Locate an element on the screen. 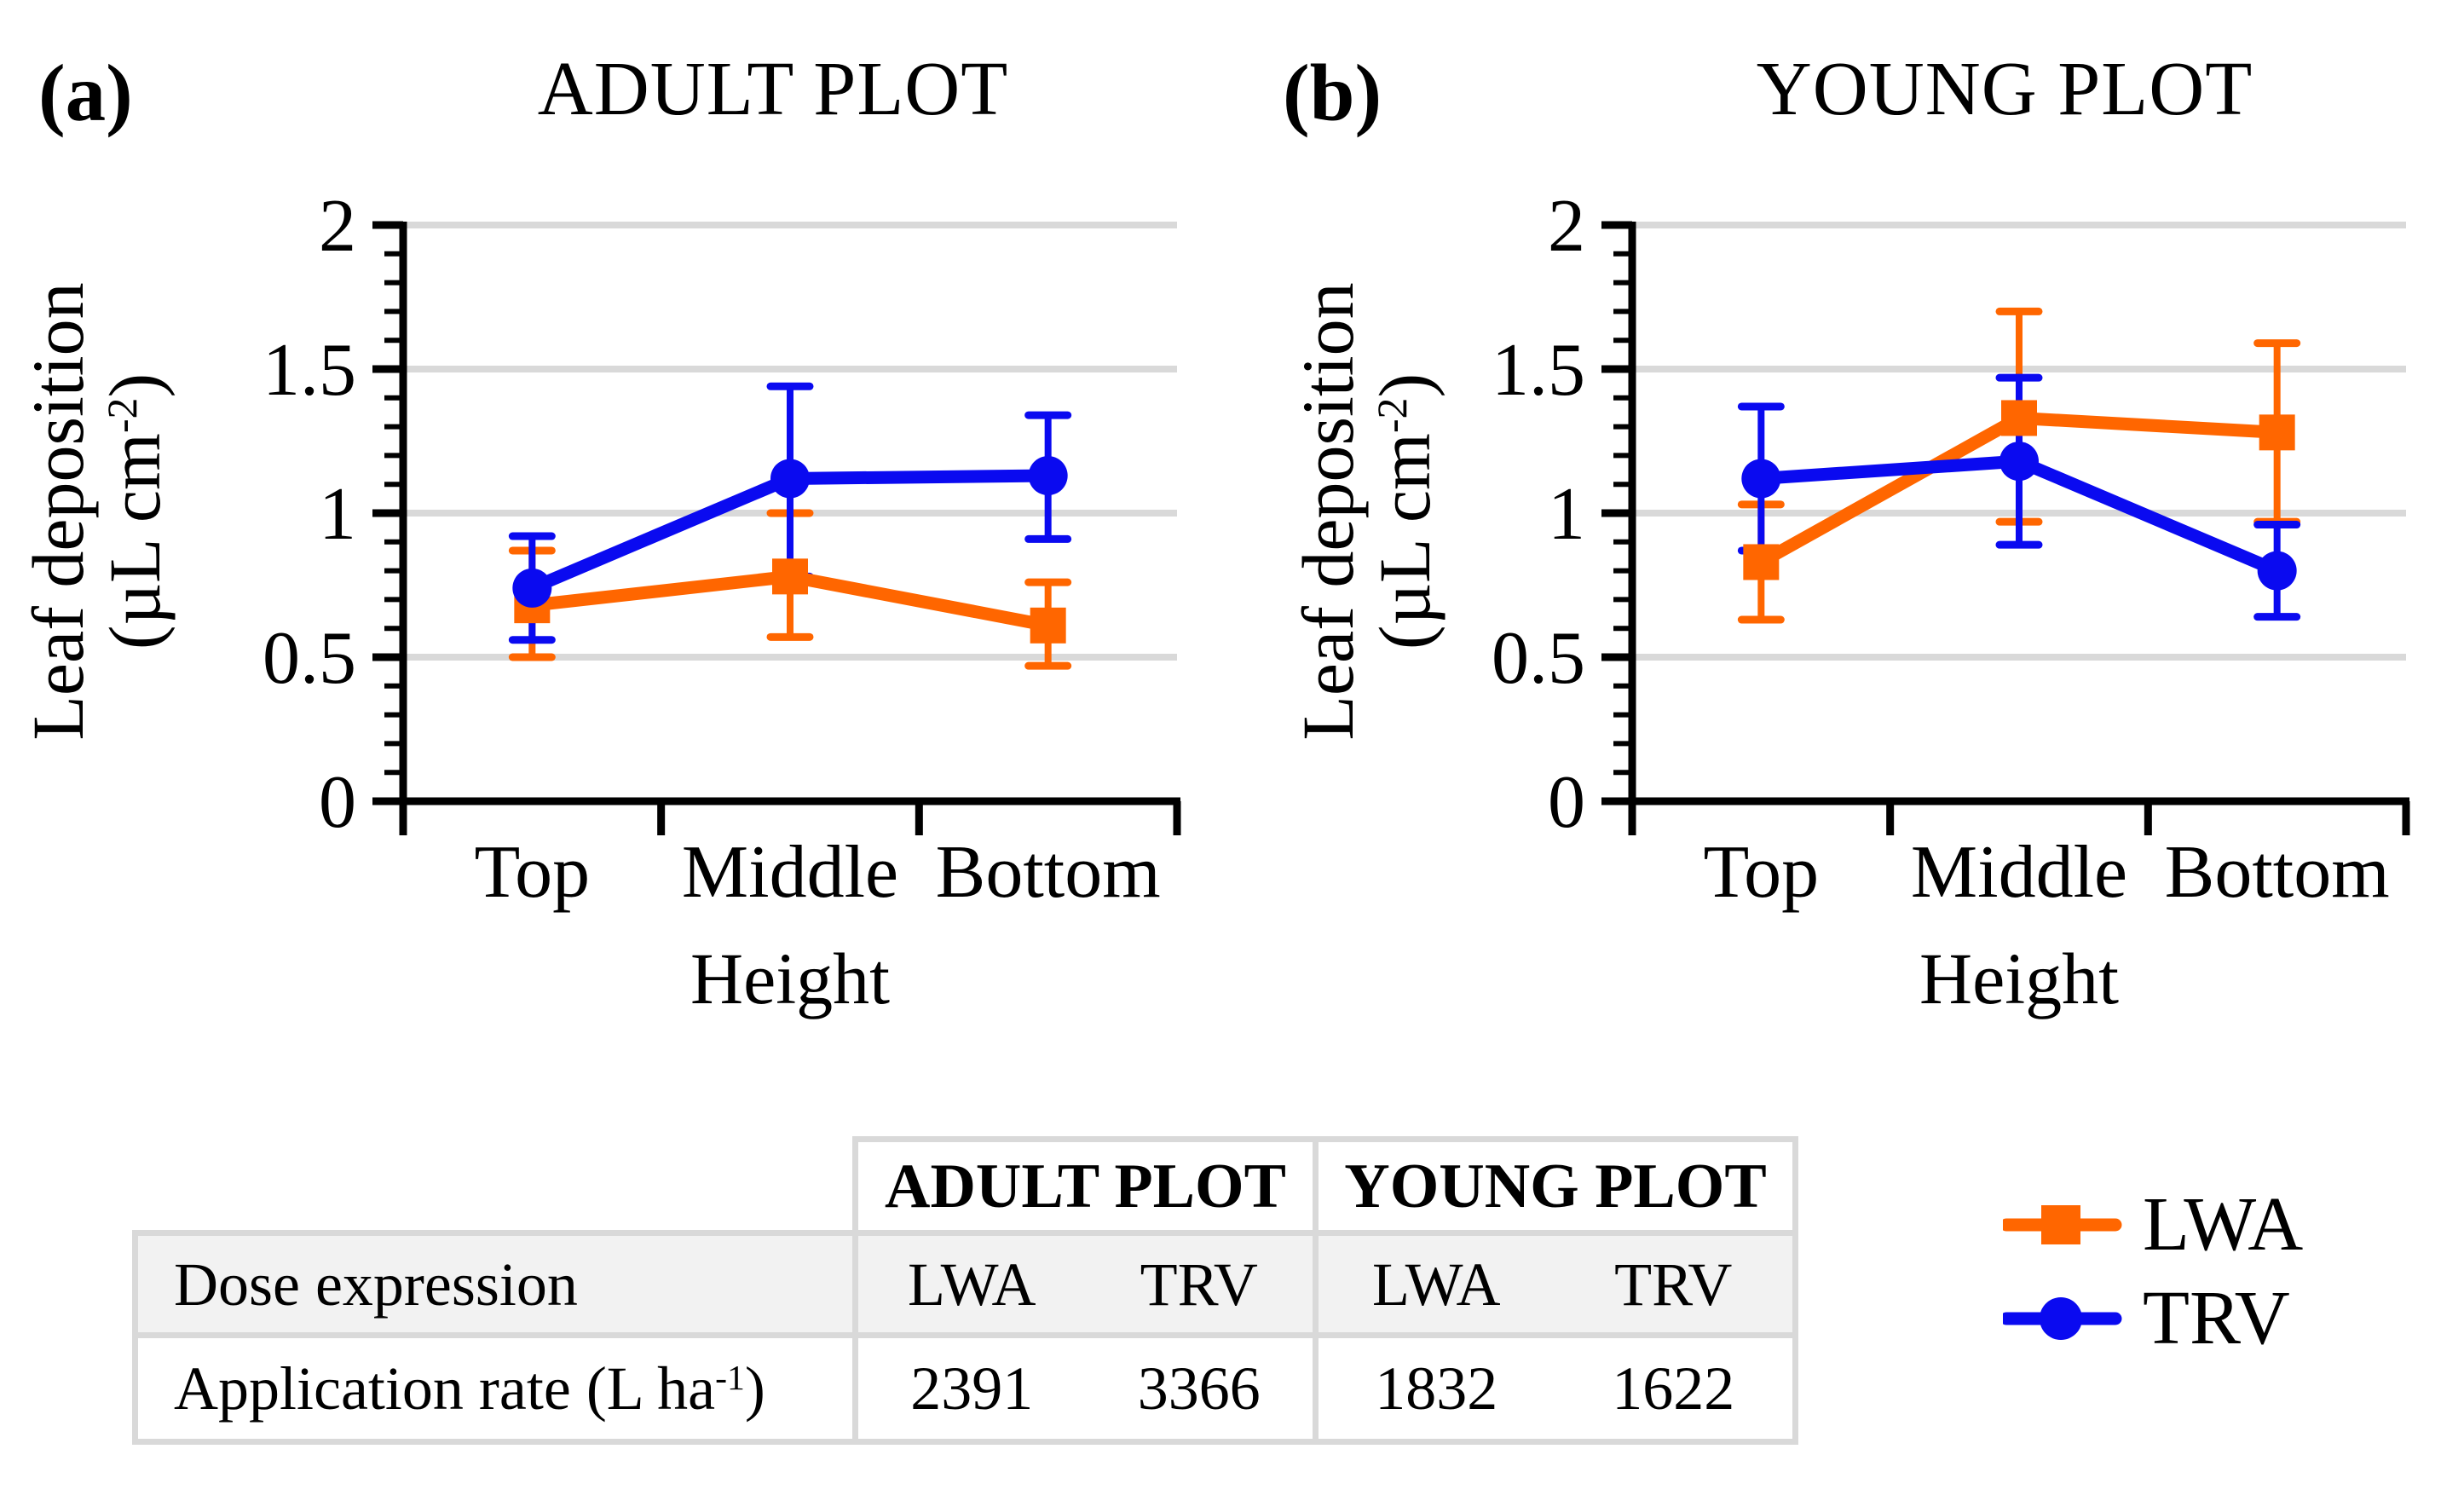 The image size is (2464, 1501). panel-b-tag: (b) is located at coordinates (1332, 93).